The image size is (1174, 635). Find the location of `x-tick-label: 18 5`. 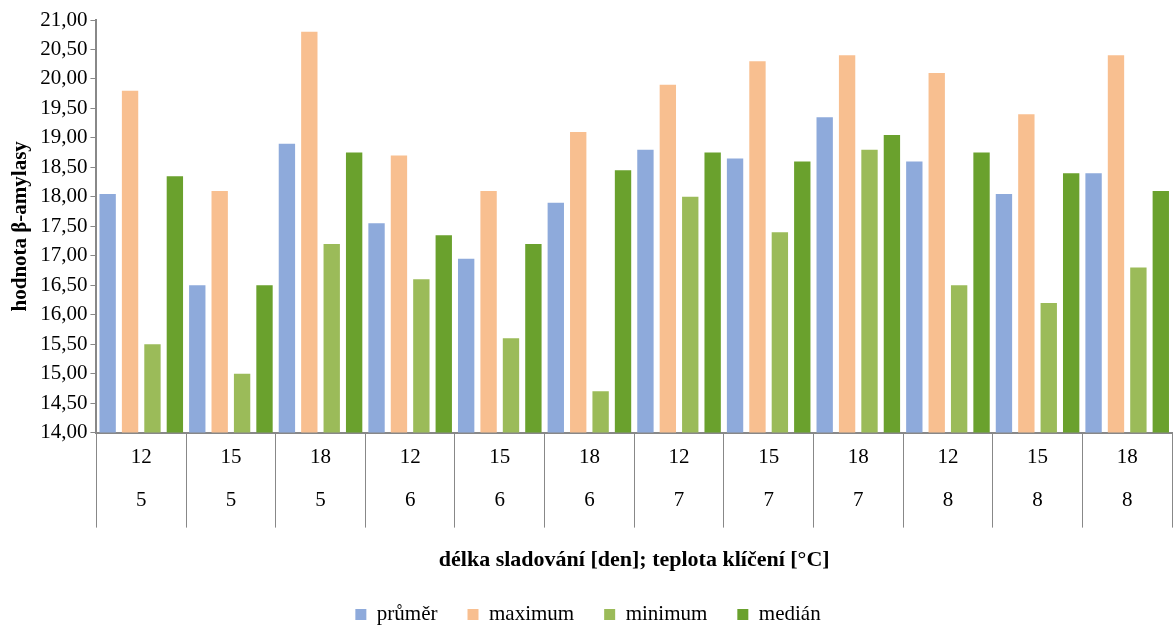

x-tick-label: 18 5 is located at coordinates (321, 478).